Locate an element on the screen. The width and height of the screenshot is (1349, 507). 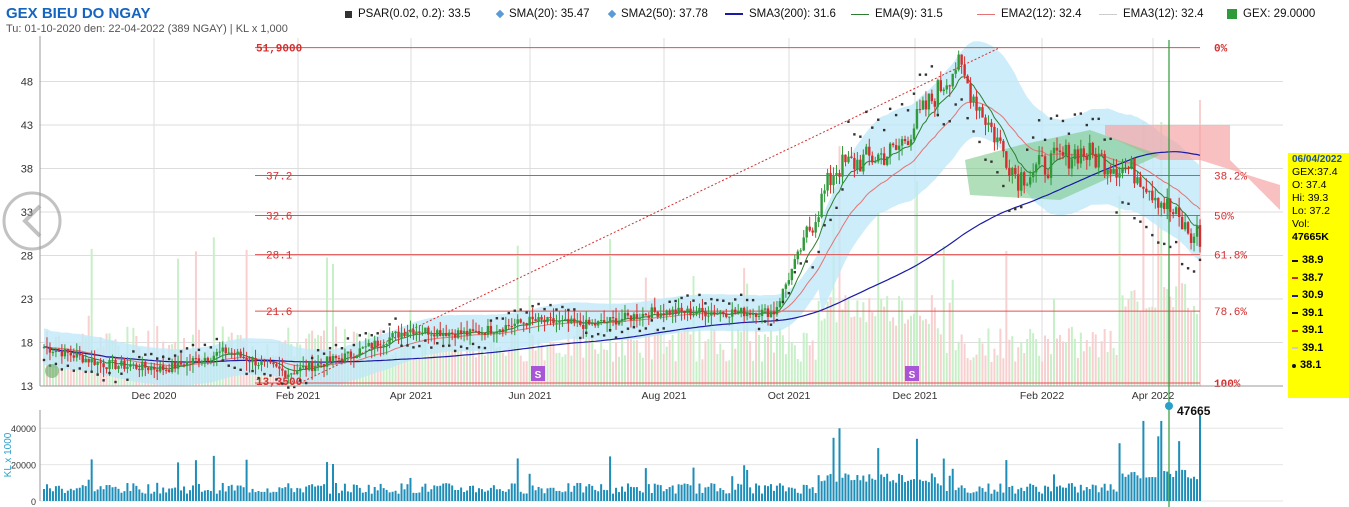
legend-item-ema12: EMA2(12): 32.4 is located at coordinates (1029, 14).